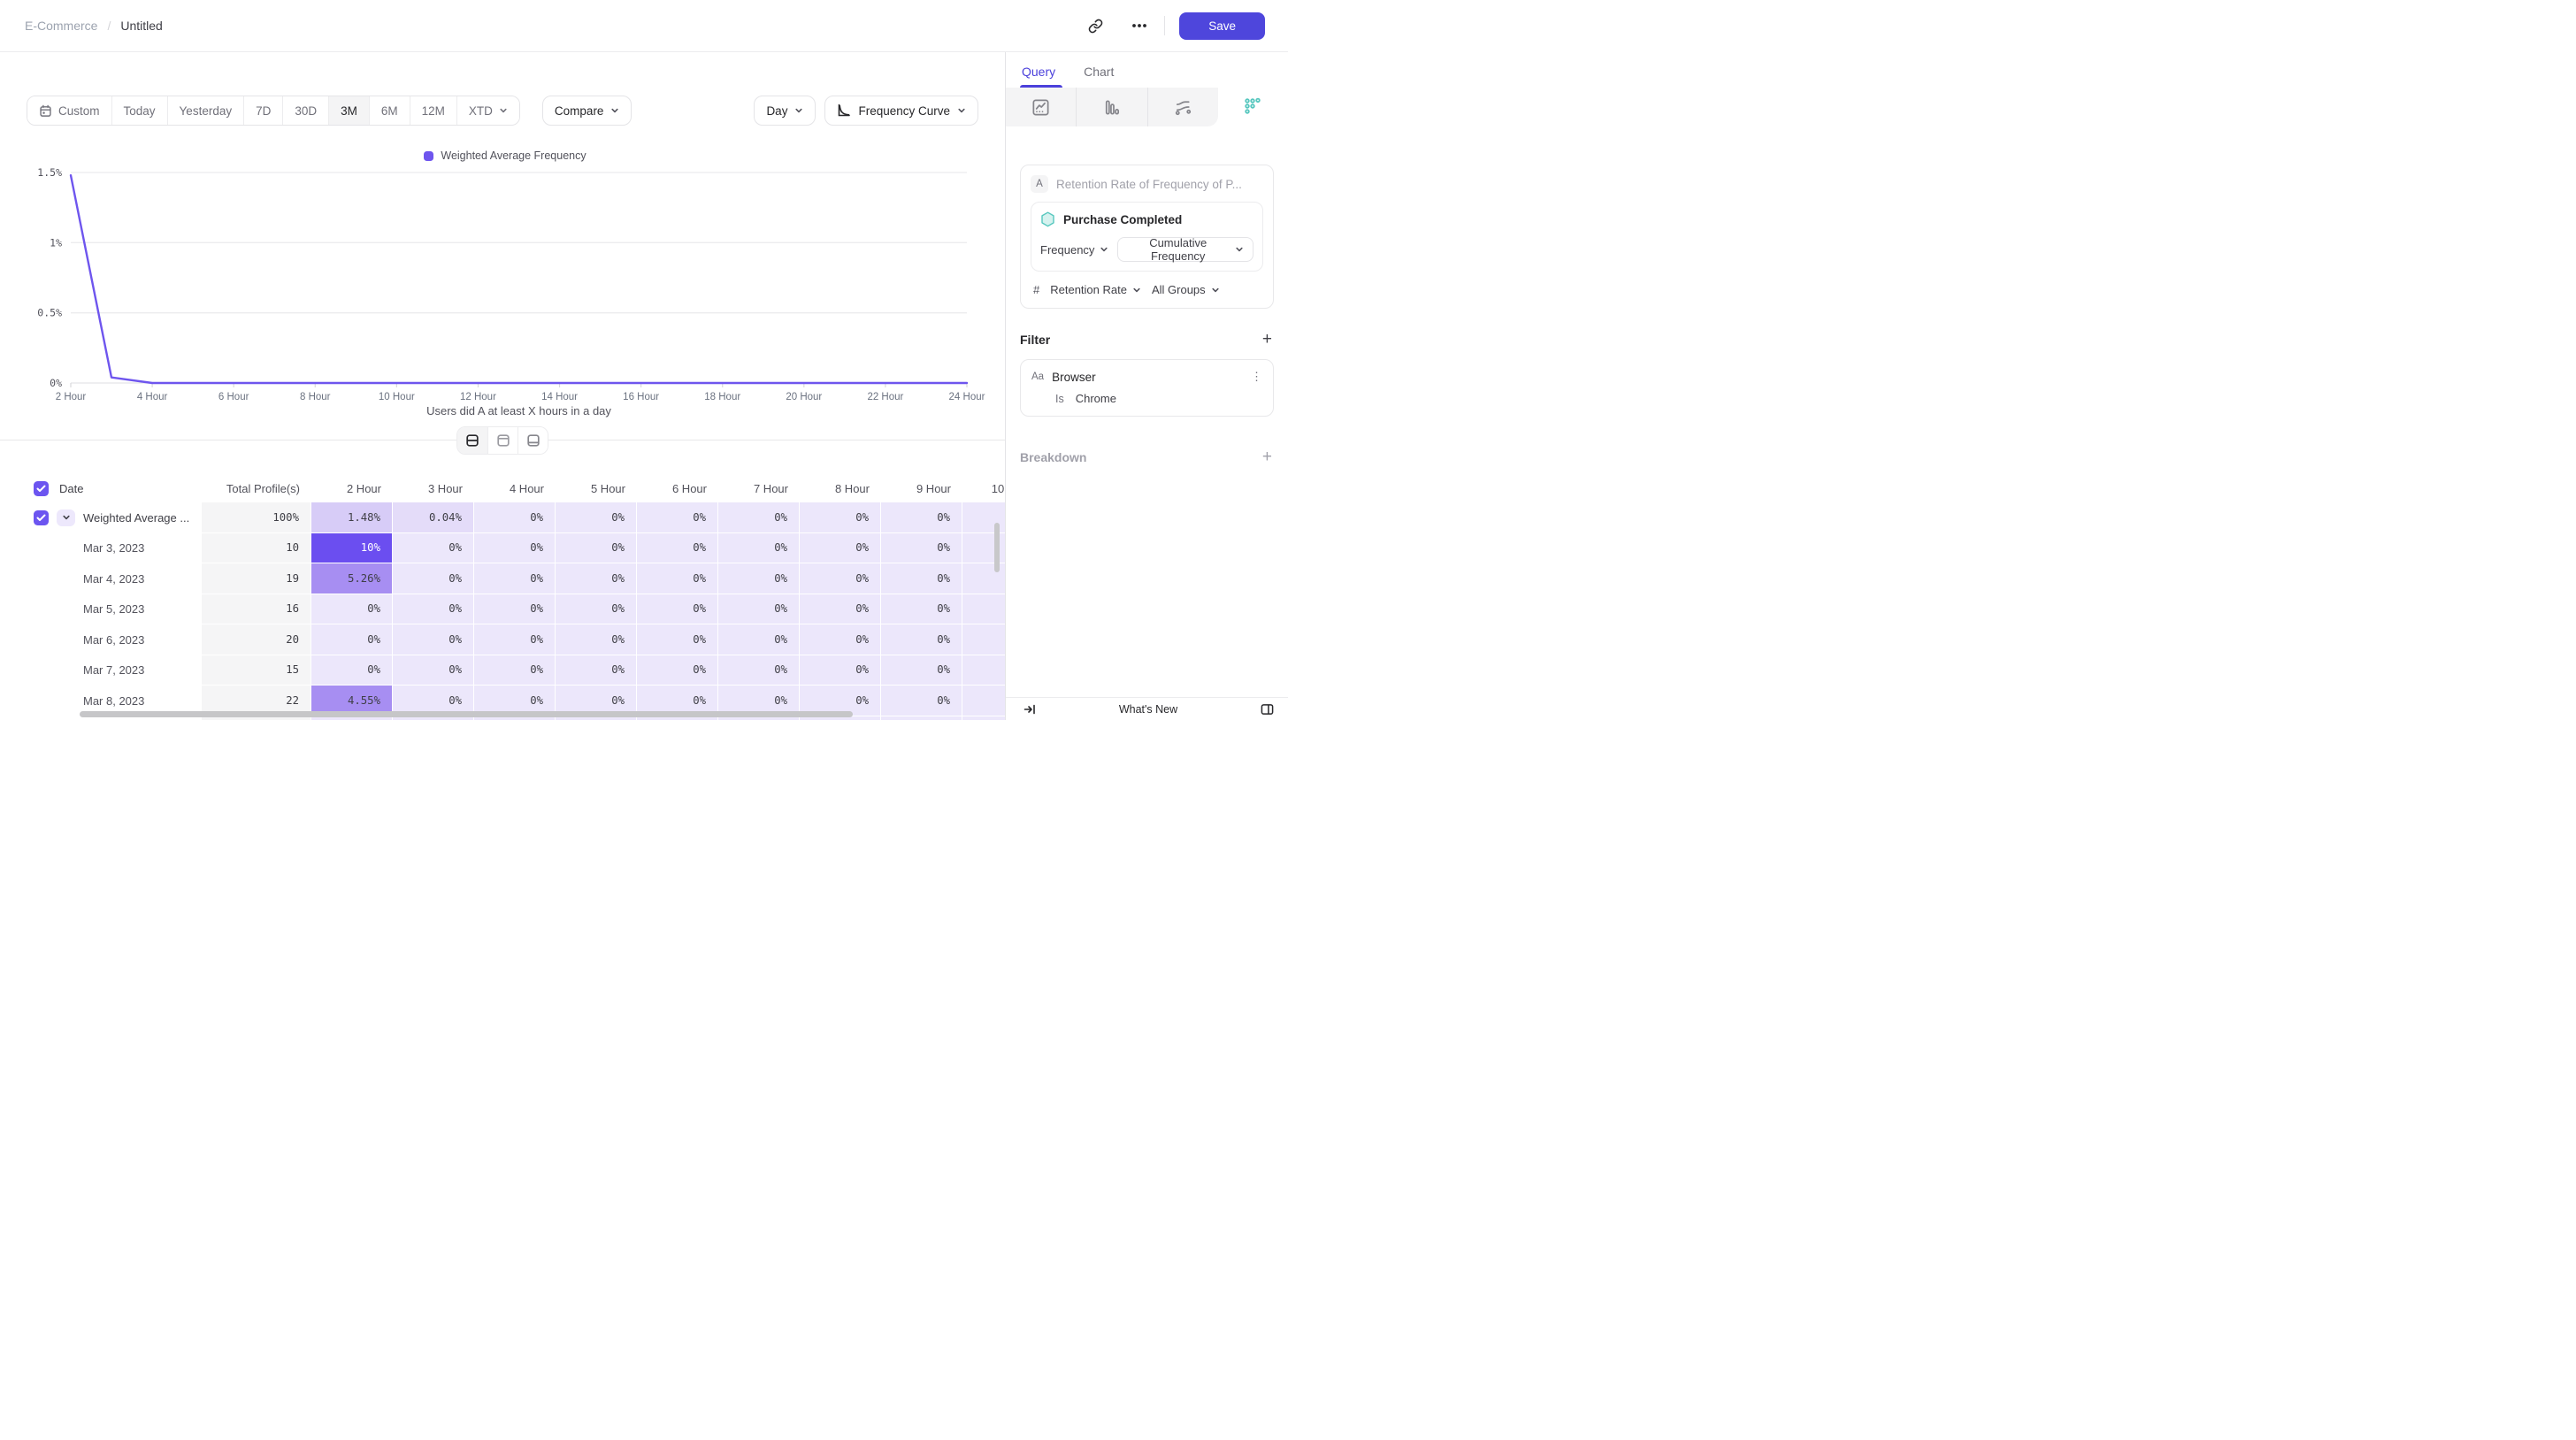 This screenshot has height=1440, width=2576. I want to click on columns-layout-icon, so click(1267, 709).